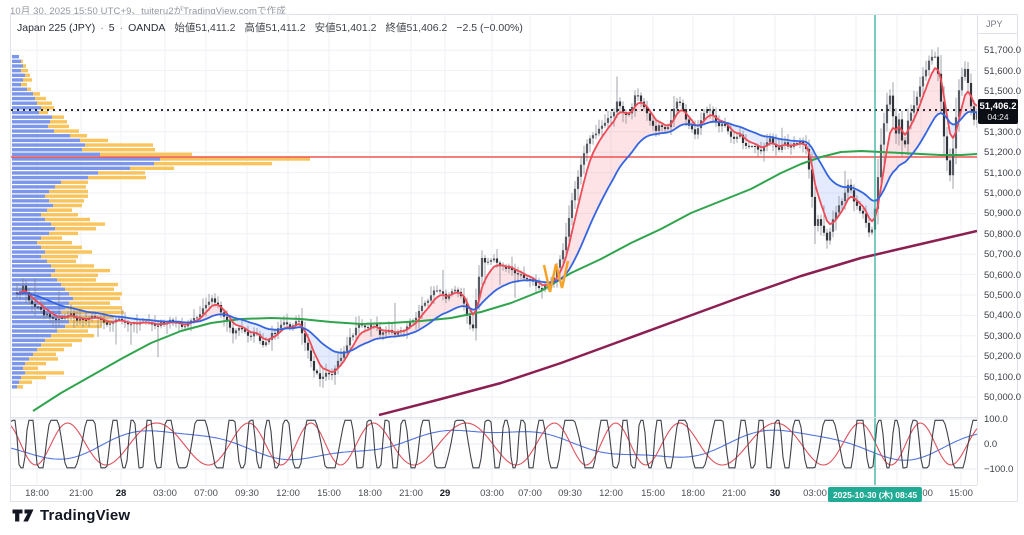 The height and width of the screenshot is (535, 1024). Describe the element at coordinates (23, 515) in the screenshot. I see `tradingview-logo-icon` at that location.